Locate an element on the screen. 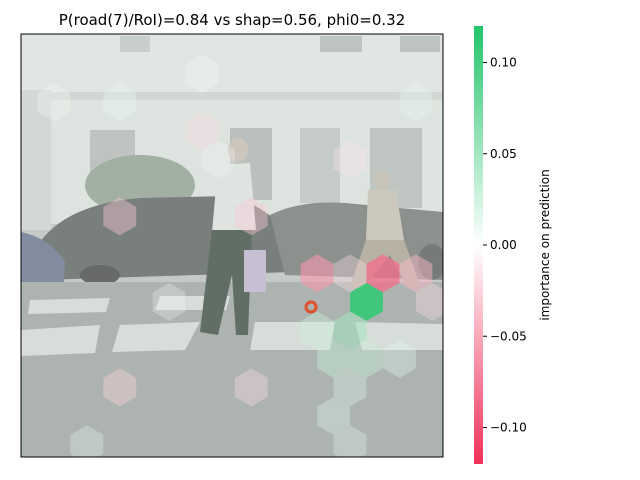  roi-marker is located at coordinates (311, 307).